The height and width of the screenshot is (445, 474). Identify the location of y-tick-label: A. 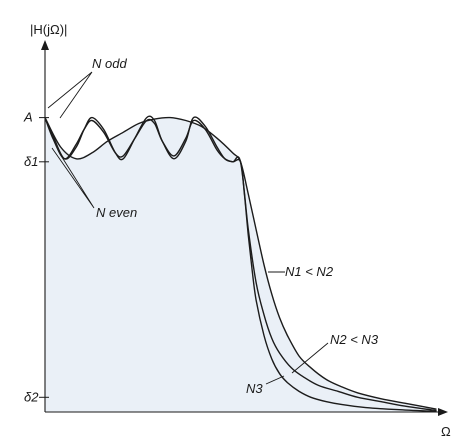
(28, 117).